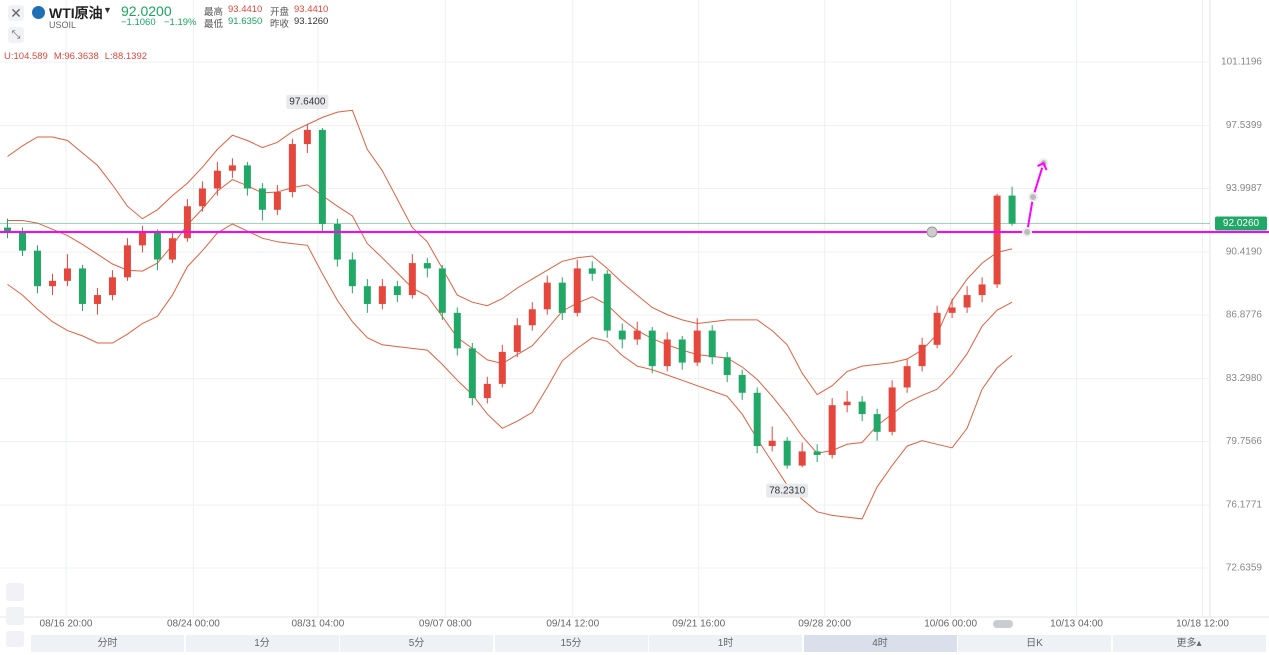 This screenshot has width=1269, height=655. What do you see at coordinates (1003, 624) in the screenshot?
I see `scroll-handle` at bounding box center [1003, 624].